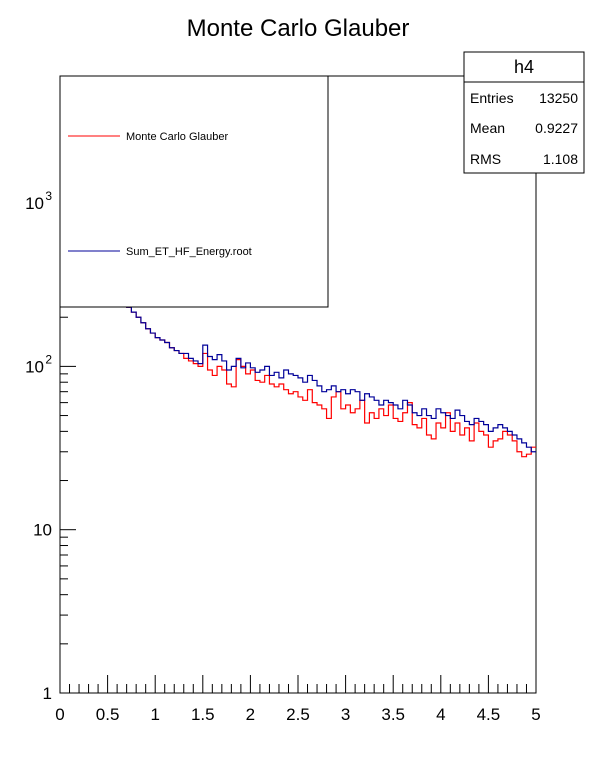 The image size is (596, 772). What do you see at coordinates (393, 714) in the screenshot?
I see `x-tick-label: 3.5` at bounding box center [393, 714].